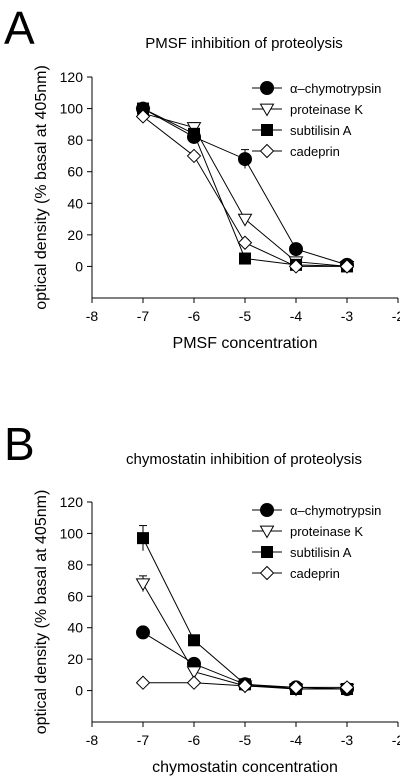 The image size is (400, 780). I want to click on series-line, so click(244, 613).